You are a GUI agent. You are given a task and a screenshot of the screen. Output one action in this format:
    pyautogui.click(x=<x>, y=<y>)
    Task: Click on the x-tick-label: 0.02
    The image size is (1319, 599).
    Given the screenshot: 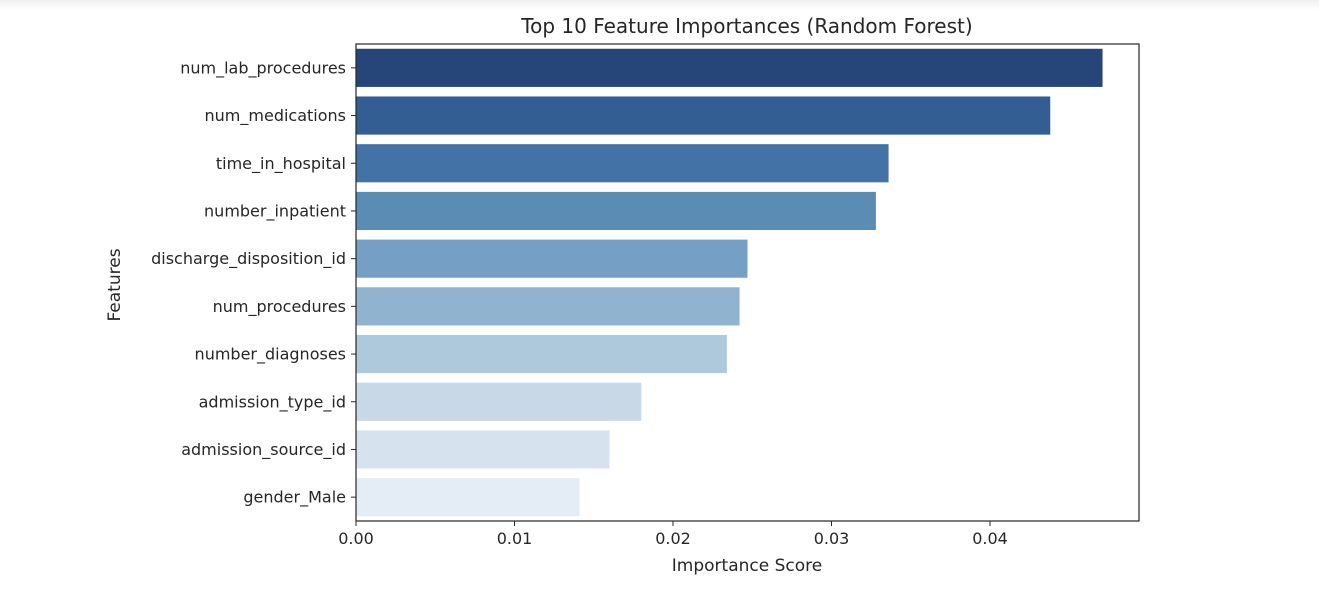 What is the action you would take?
    pyautogui.click(x=673, y=538)
    